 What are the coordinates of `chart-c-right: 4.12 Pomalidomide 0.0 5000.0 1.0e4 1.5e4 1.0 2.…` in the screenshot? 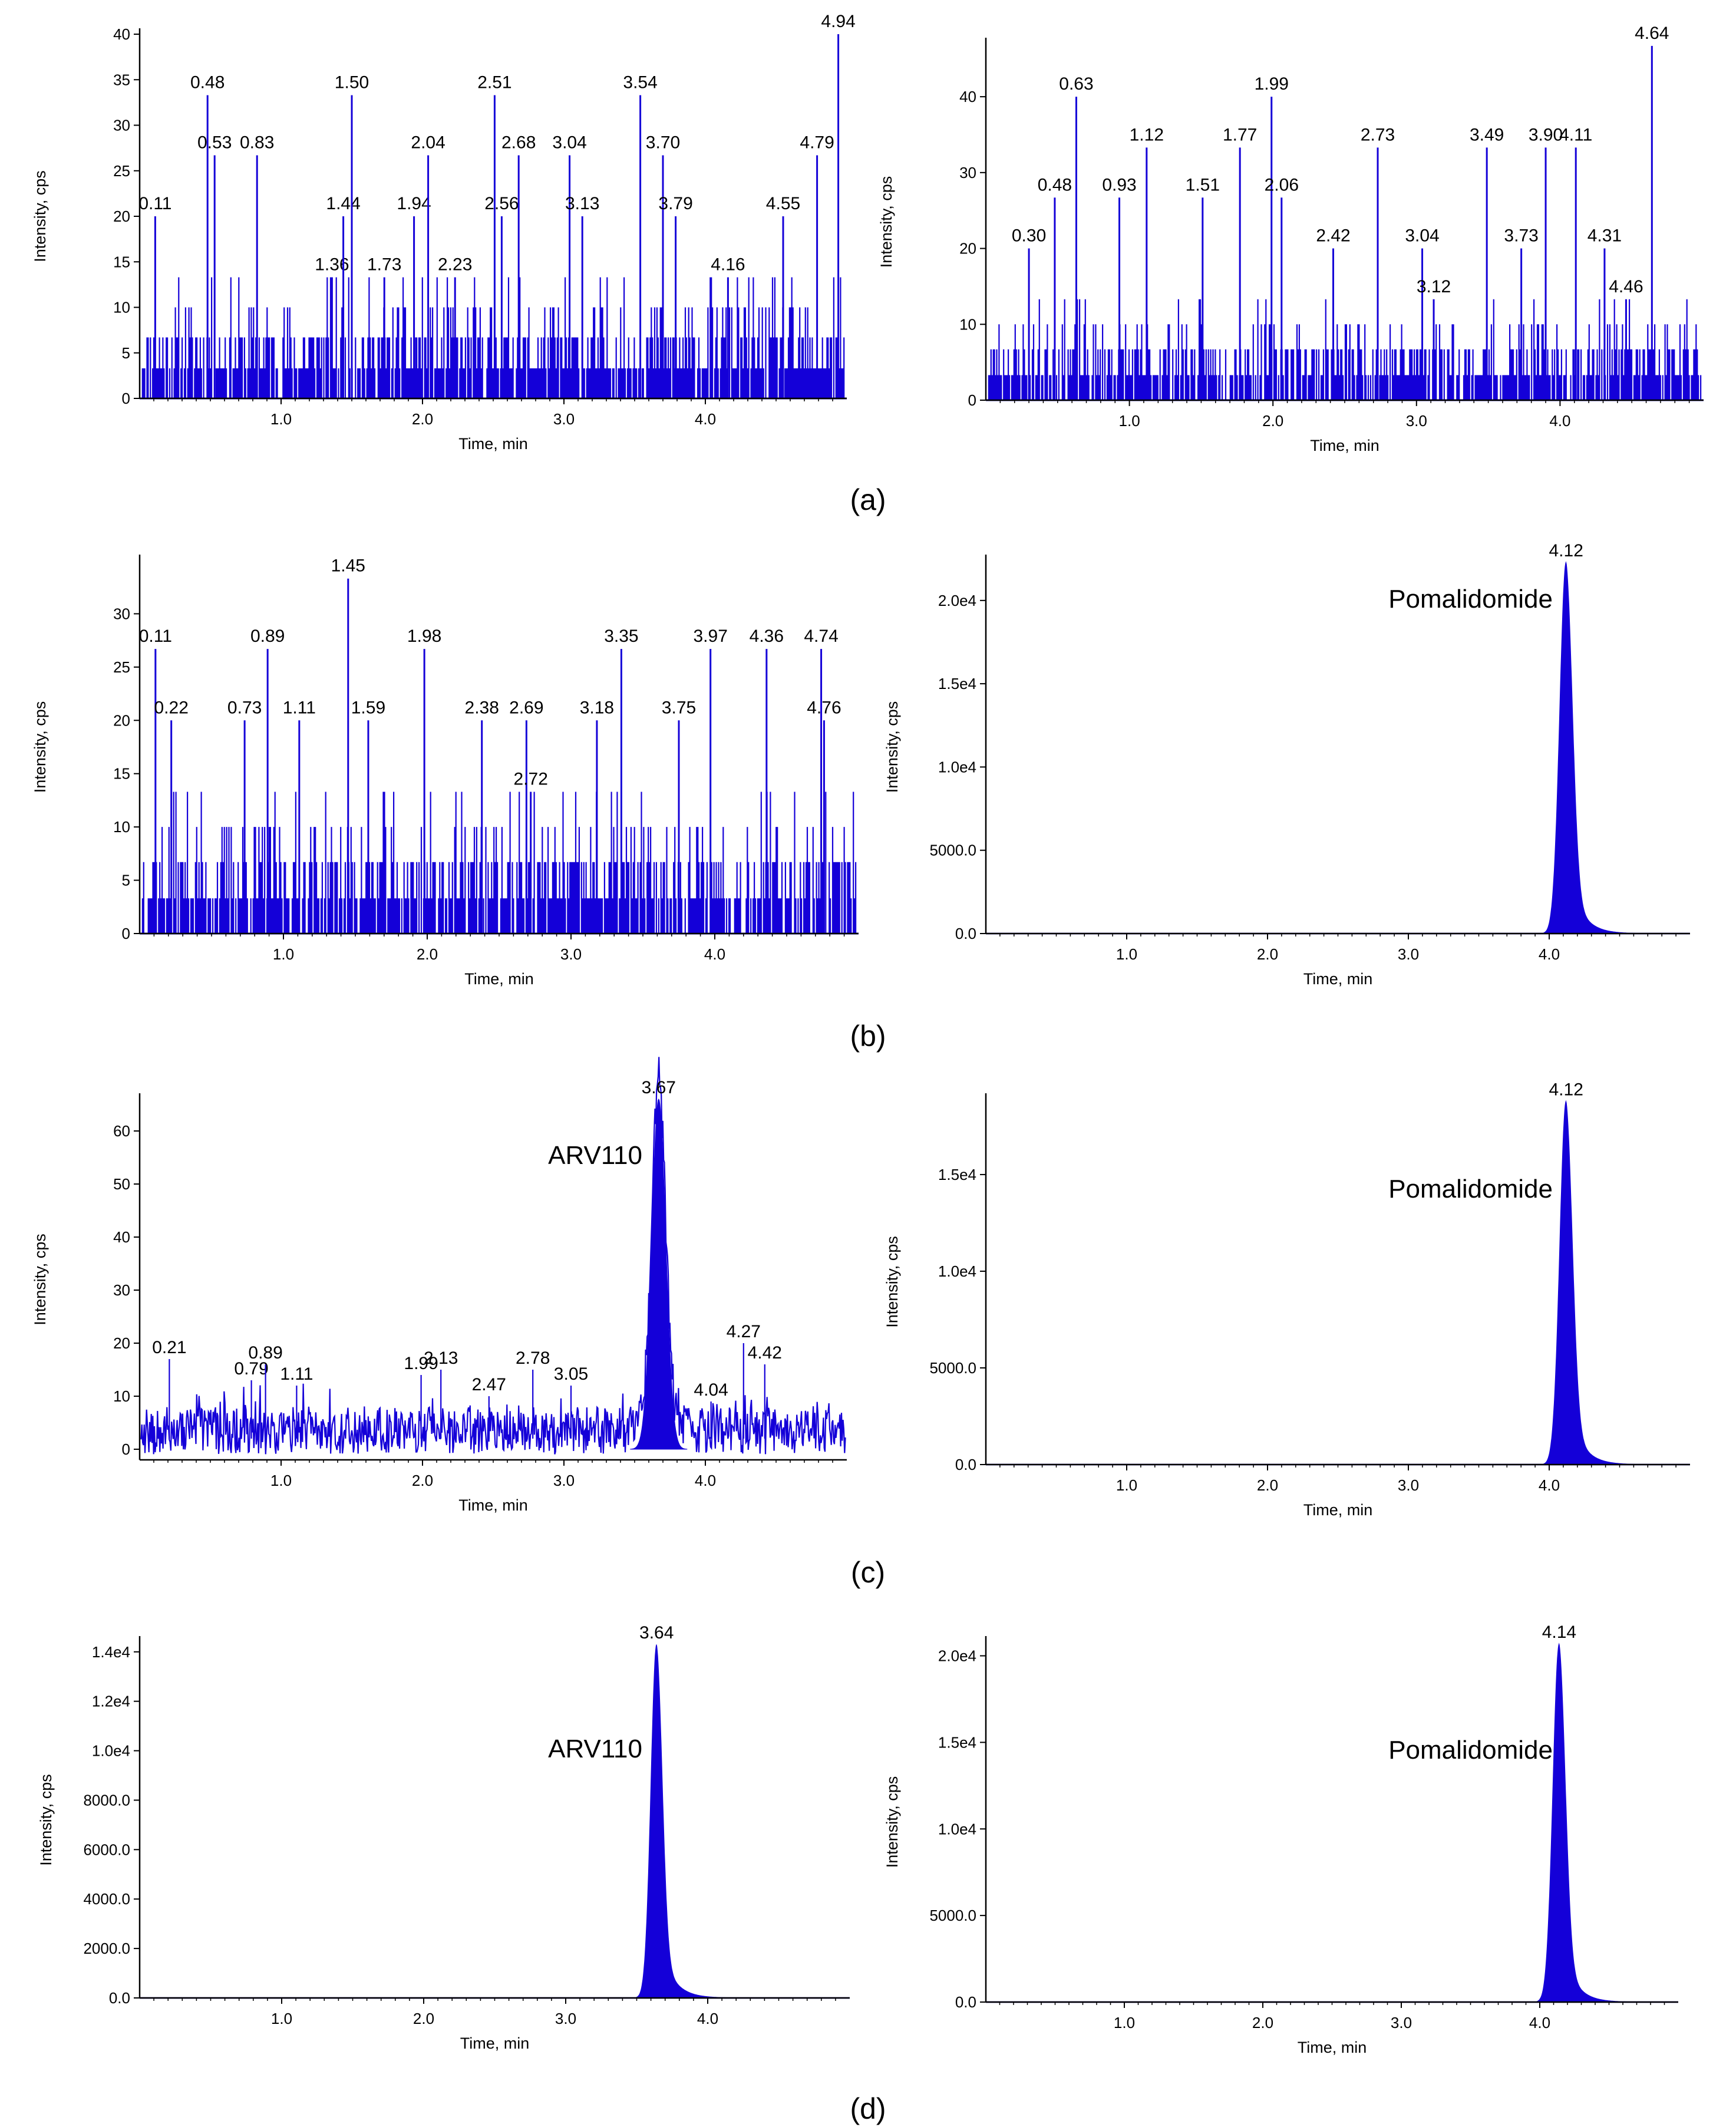 It's located at (1286, 1299).